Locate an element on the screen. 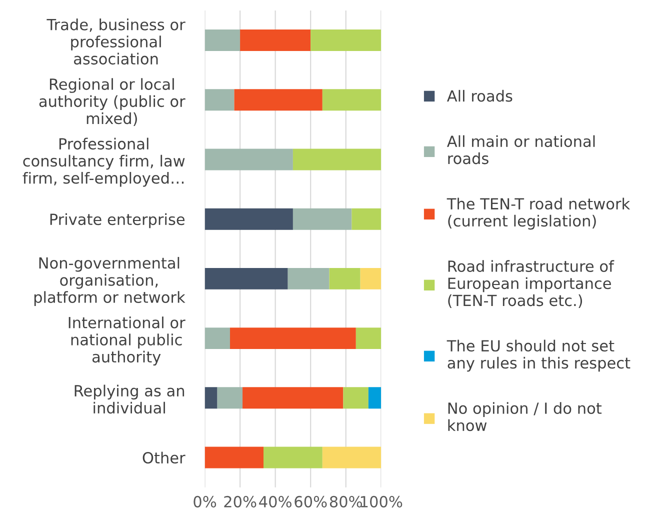 The height and width of the screenshot is (524, 646). legend-label: All main or national roads is located at coordinates (520, 149).